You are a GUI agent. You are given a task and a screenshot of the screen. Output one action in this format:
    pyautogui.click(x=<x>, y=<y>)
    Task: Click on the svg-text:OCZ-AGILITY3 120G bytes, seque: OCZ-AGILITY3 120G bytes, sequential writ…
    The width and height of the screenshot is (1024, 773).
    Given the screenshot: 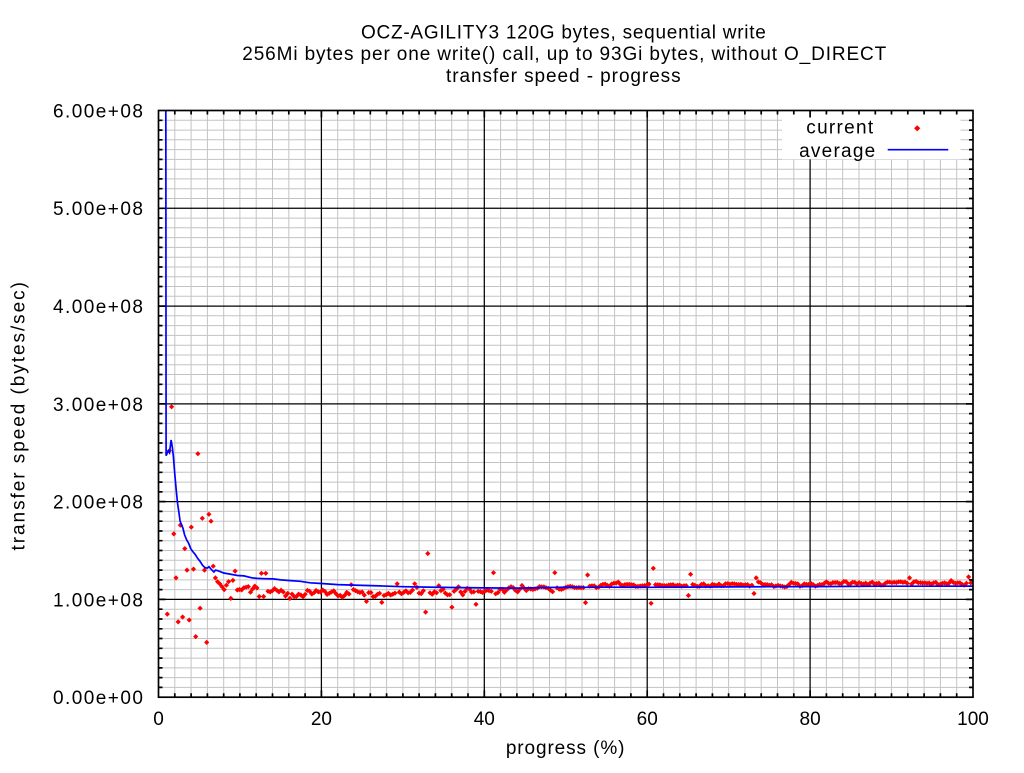 What is the action you would take?
    pyautogui.click(x=564, y=33)
    